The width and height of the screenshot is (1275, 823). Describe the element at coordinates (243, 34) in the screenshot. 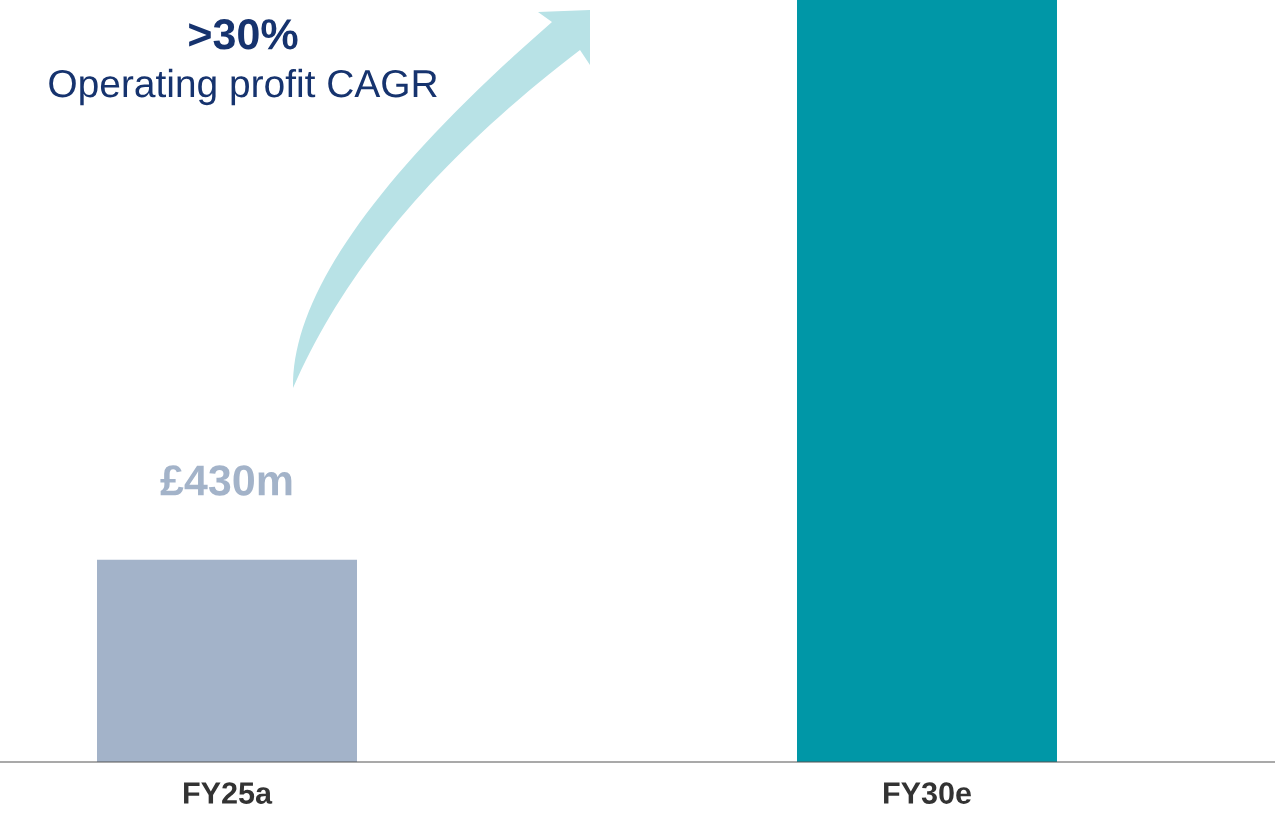

I see `annotation: >30%` at that location.